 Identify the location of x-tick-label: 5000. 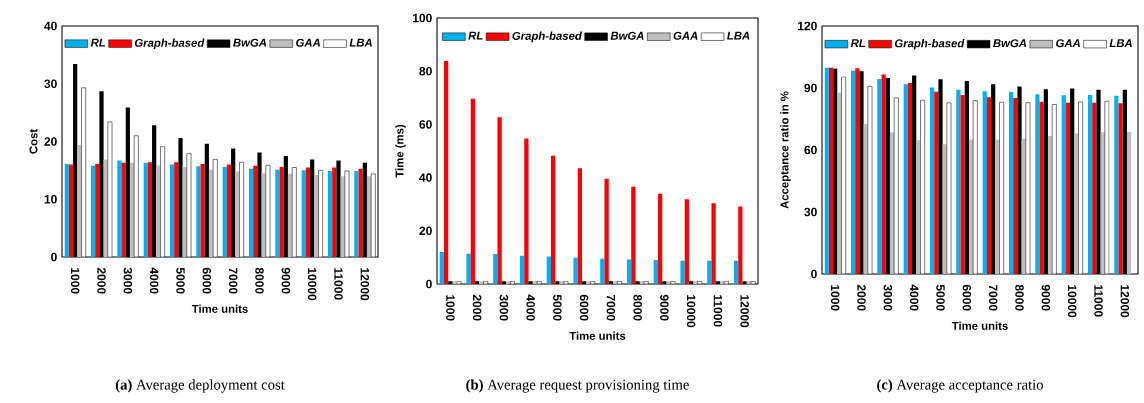
(180, 280).